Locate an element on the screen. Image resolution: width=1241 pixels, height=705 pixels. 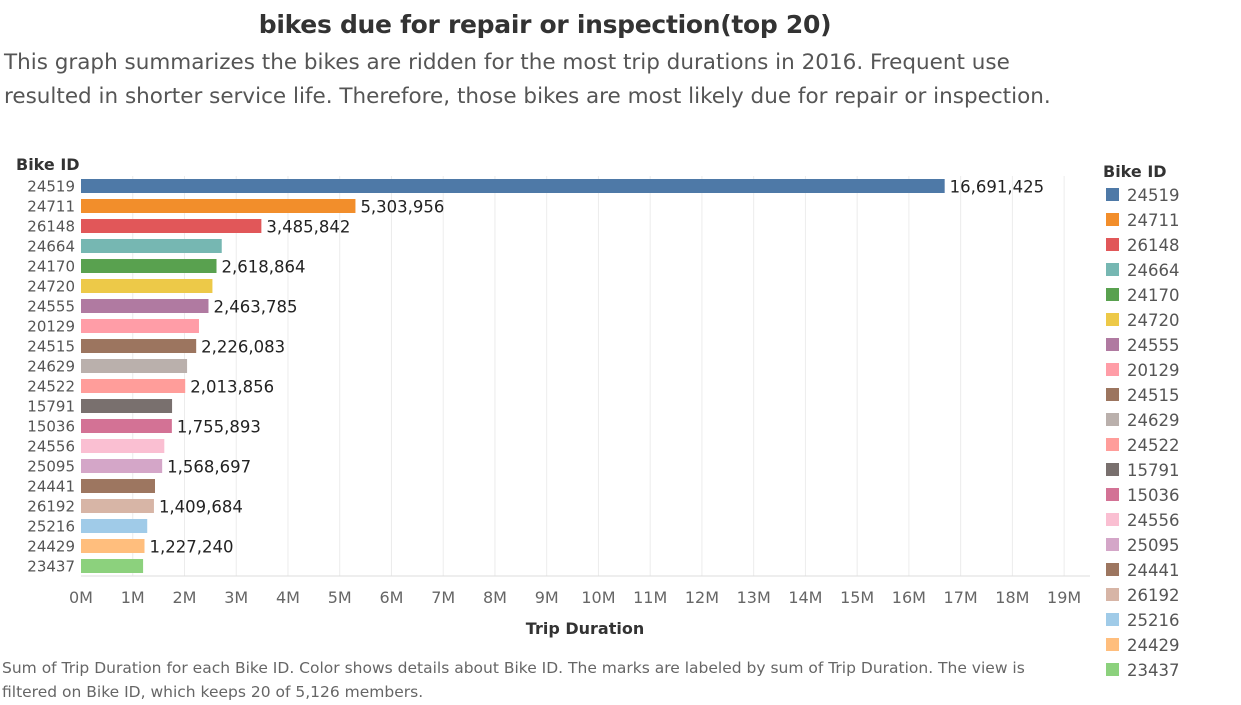
legend-label: 24711 is located at coordinates (1153, 220).